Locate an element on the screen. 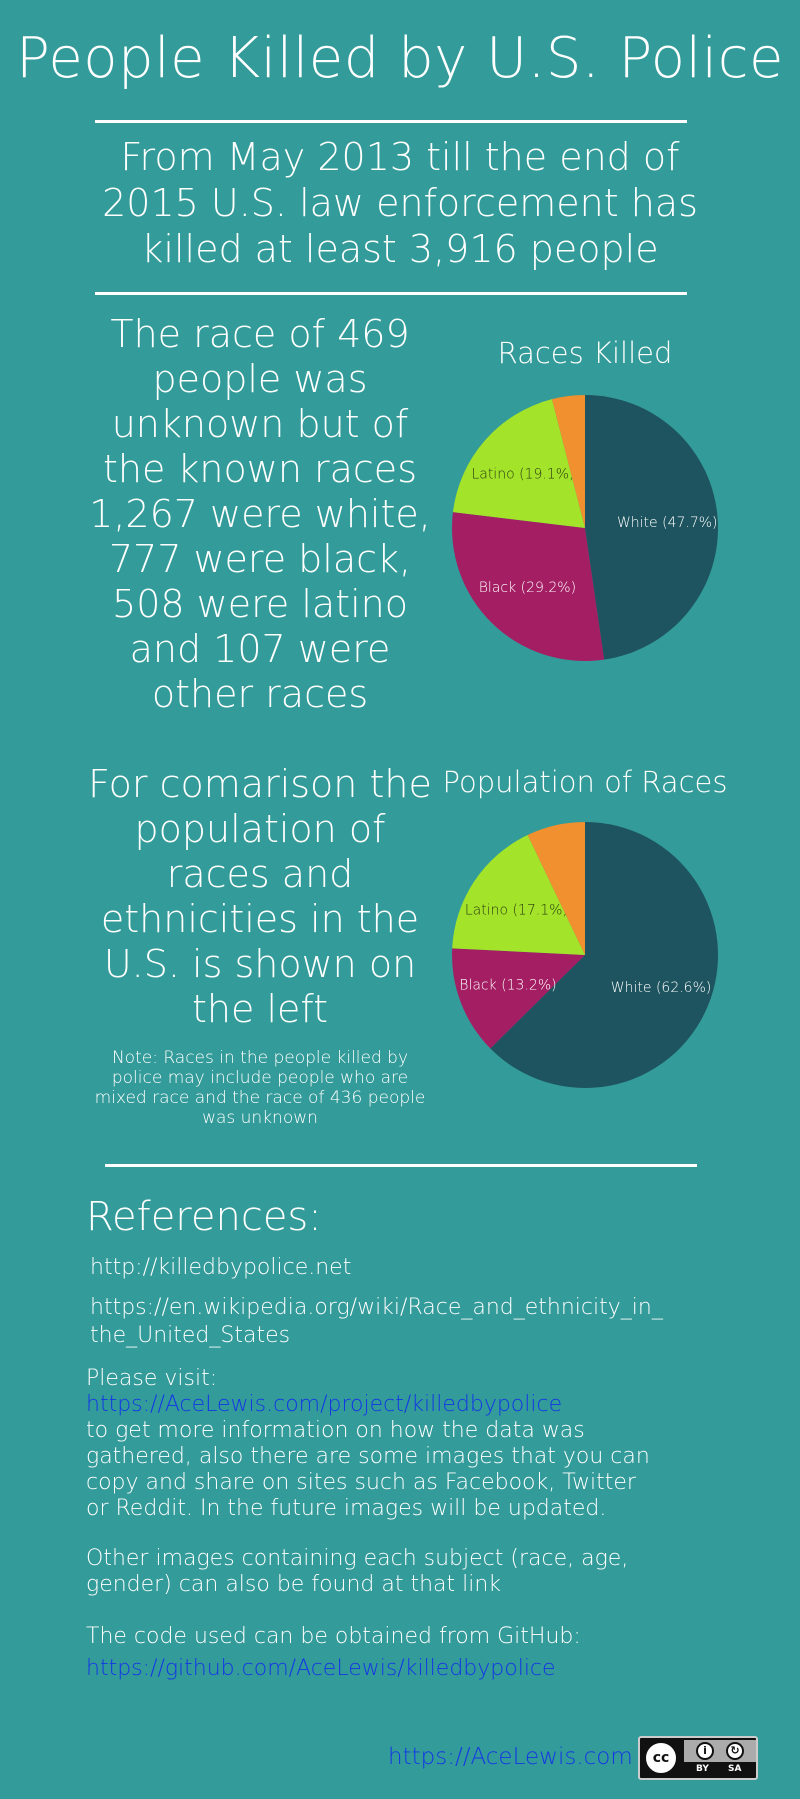  race-text-line: other races is located at coordinates (260, 694).